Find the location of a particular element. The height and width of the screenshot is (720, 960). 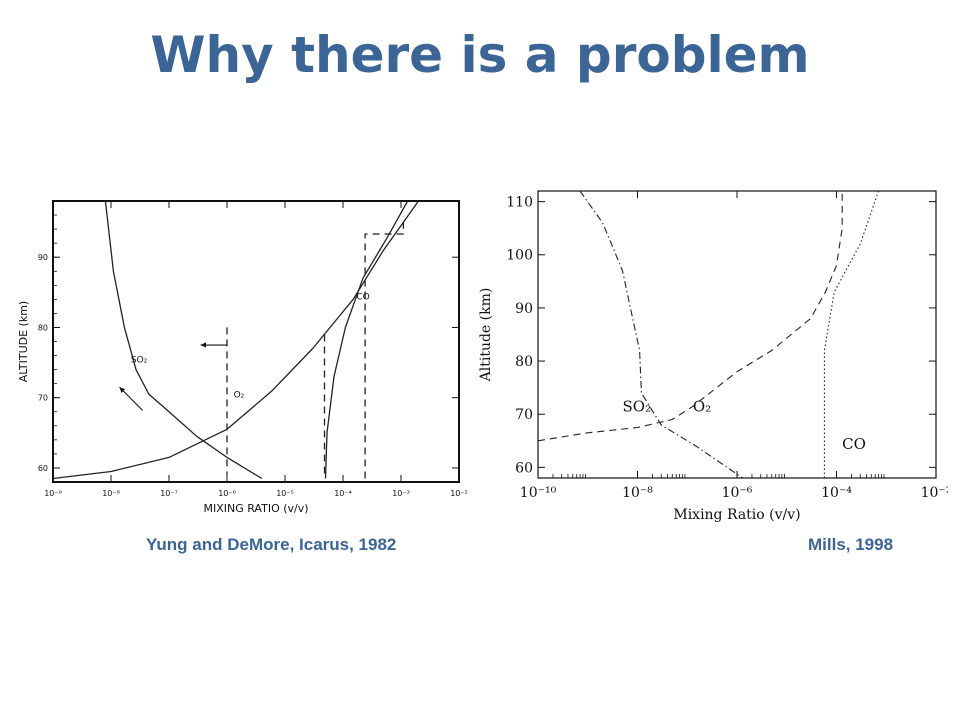

caption-mills: Mills, 1998 is located at coordinates (851, 544).